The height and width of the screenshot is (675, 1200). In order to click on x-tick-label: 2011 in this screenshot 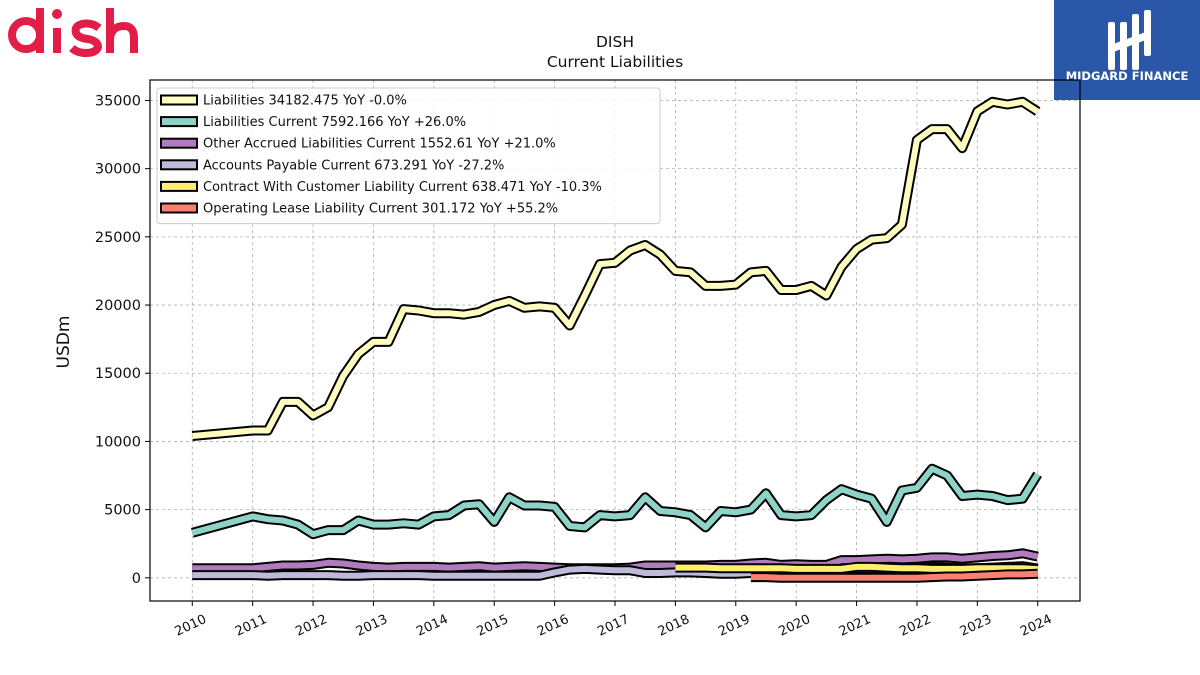, I will do `click(251, 626)`.